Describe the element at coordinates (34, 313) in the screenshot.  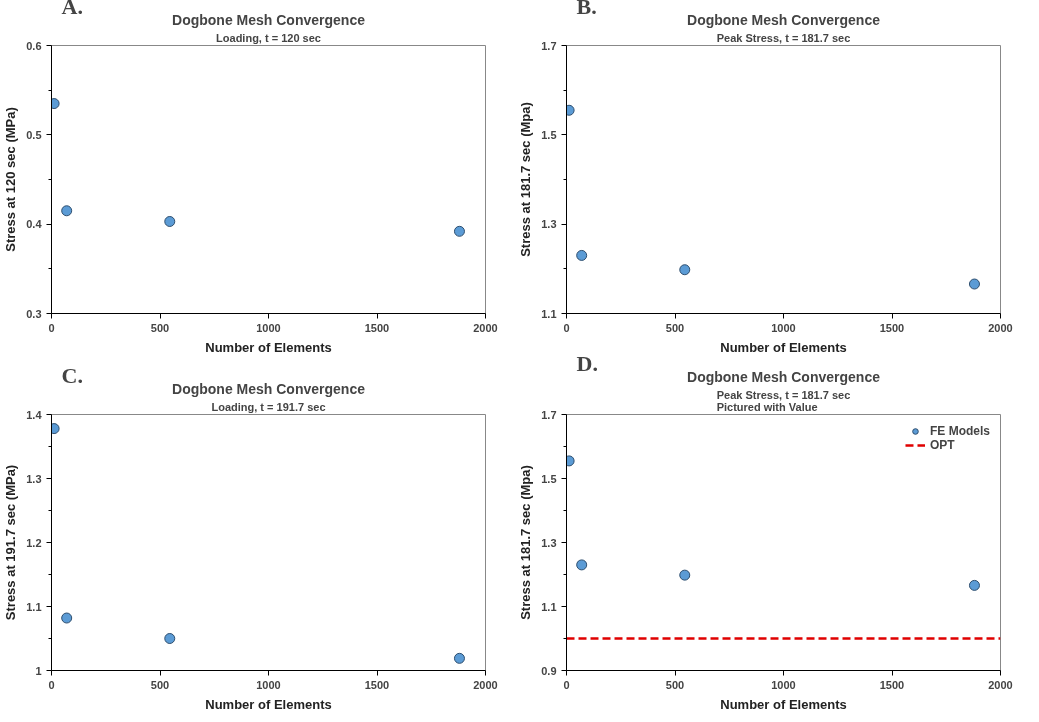
I see `y-tick-label: 0.3` at that location.